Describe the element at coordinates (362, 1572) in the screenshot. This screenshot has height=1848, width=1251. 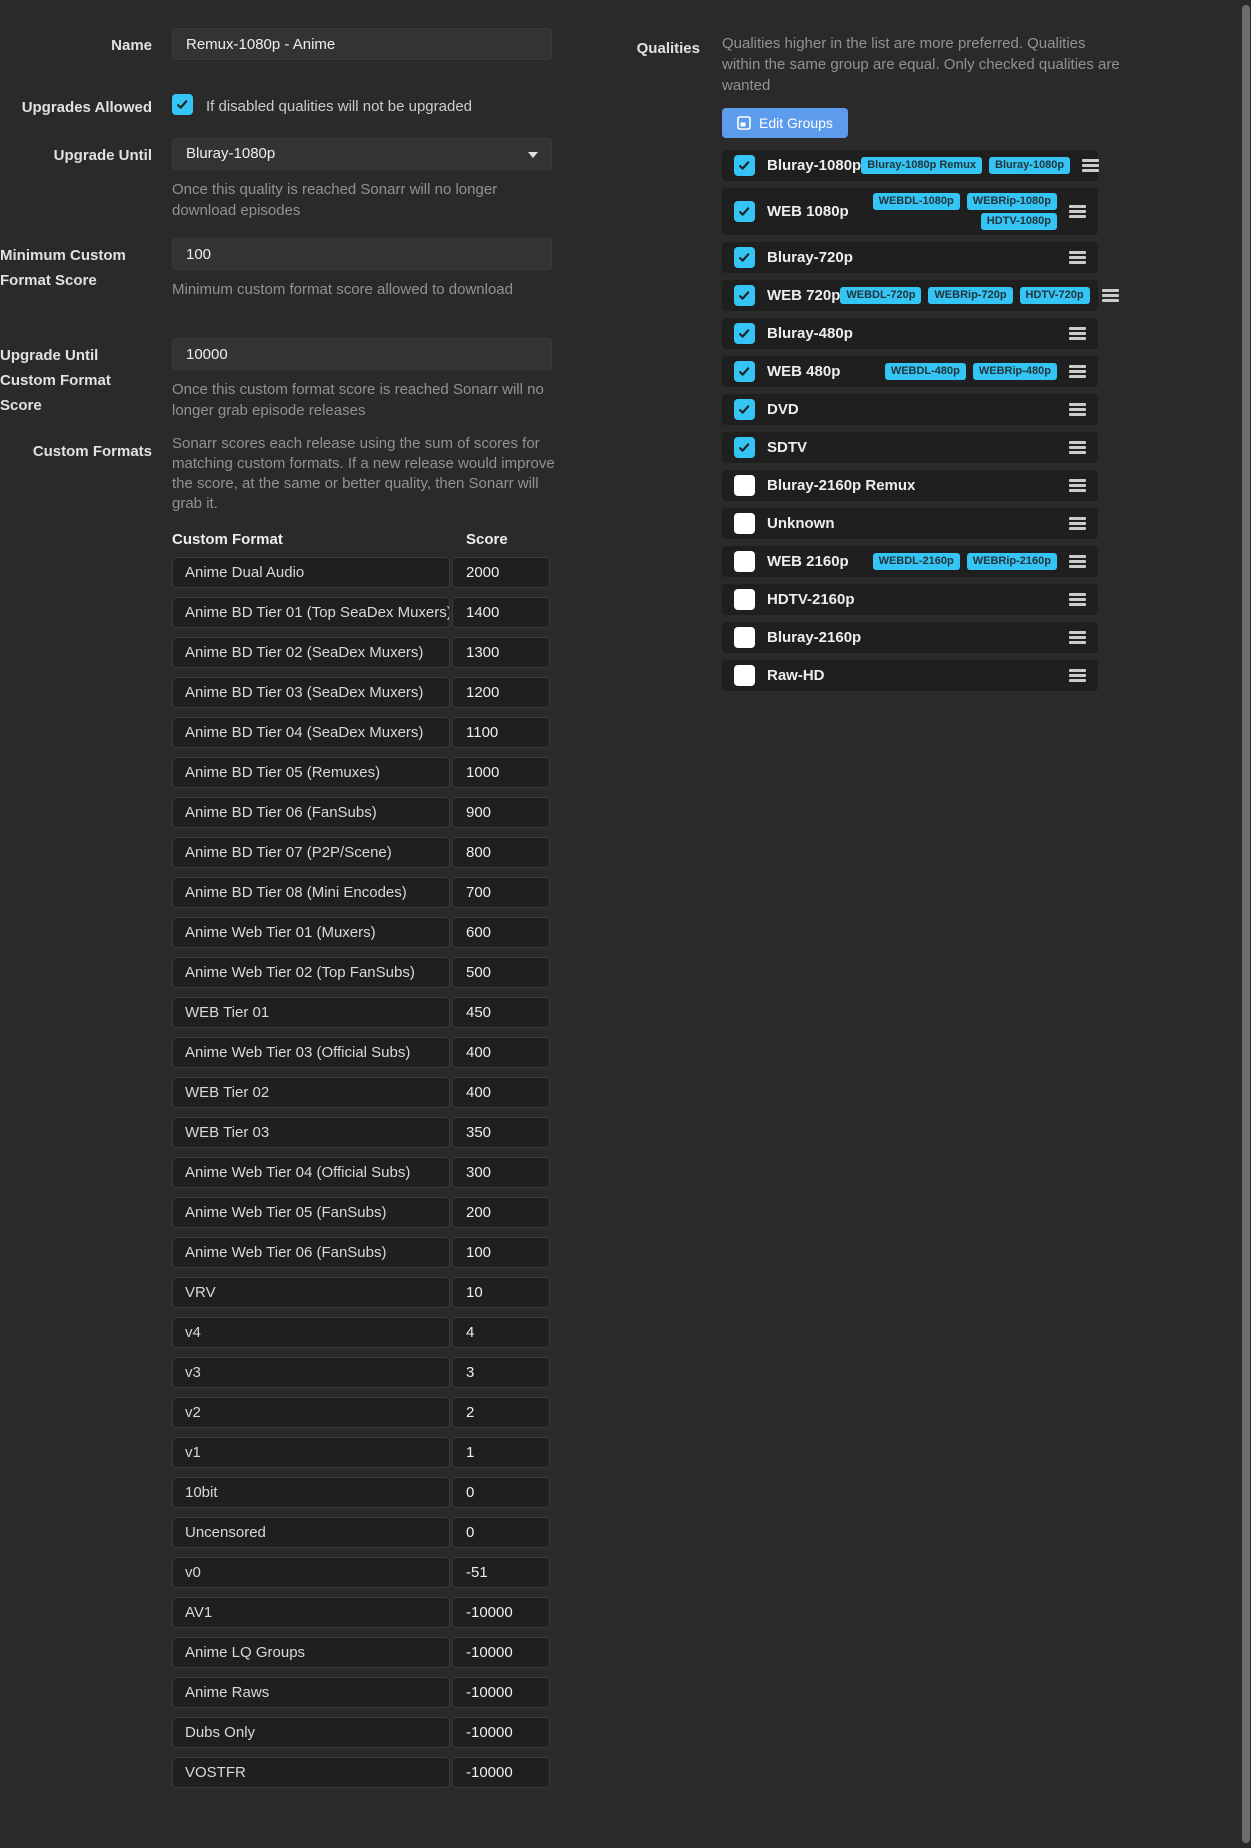
I see `custom-format-row: v0` at that location.